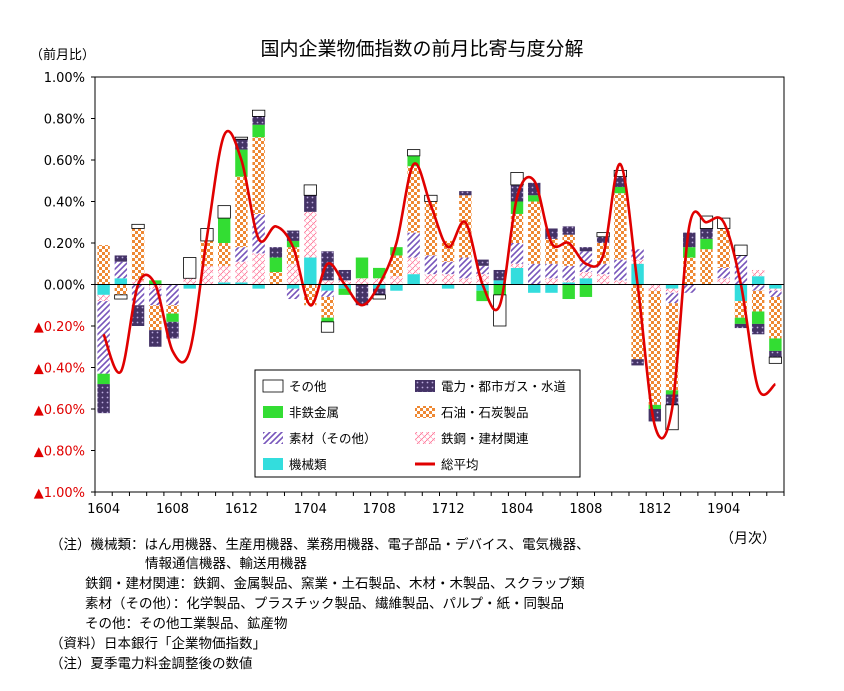 This screenshot has height=691, width=844. What do you see at coordinates (485, 438) in the screenshot?
I see `legend-label-steel: 鉄鋼・建材関連` at bounding box center [485, 438].